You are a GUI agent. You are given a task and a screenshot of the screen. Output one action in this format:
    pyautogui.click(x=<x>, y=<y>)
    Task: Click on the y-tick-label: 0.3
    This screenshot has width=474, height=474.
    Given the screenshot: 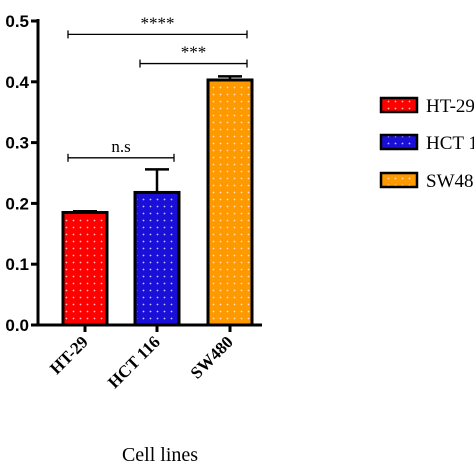 What is the action you would take?
    pyautogui.click(x=17, y=143)
    